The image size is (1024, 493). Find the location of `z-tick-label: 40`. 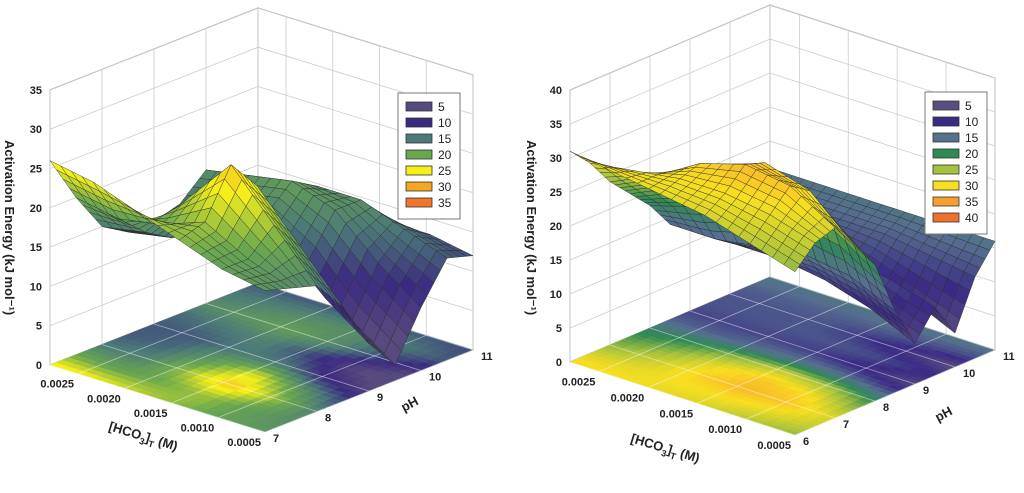

z-tick-label: 40 is located at coordinates (556, 91).